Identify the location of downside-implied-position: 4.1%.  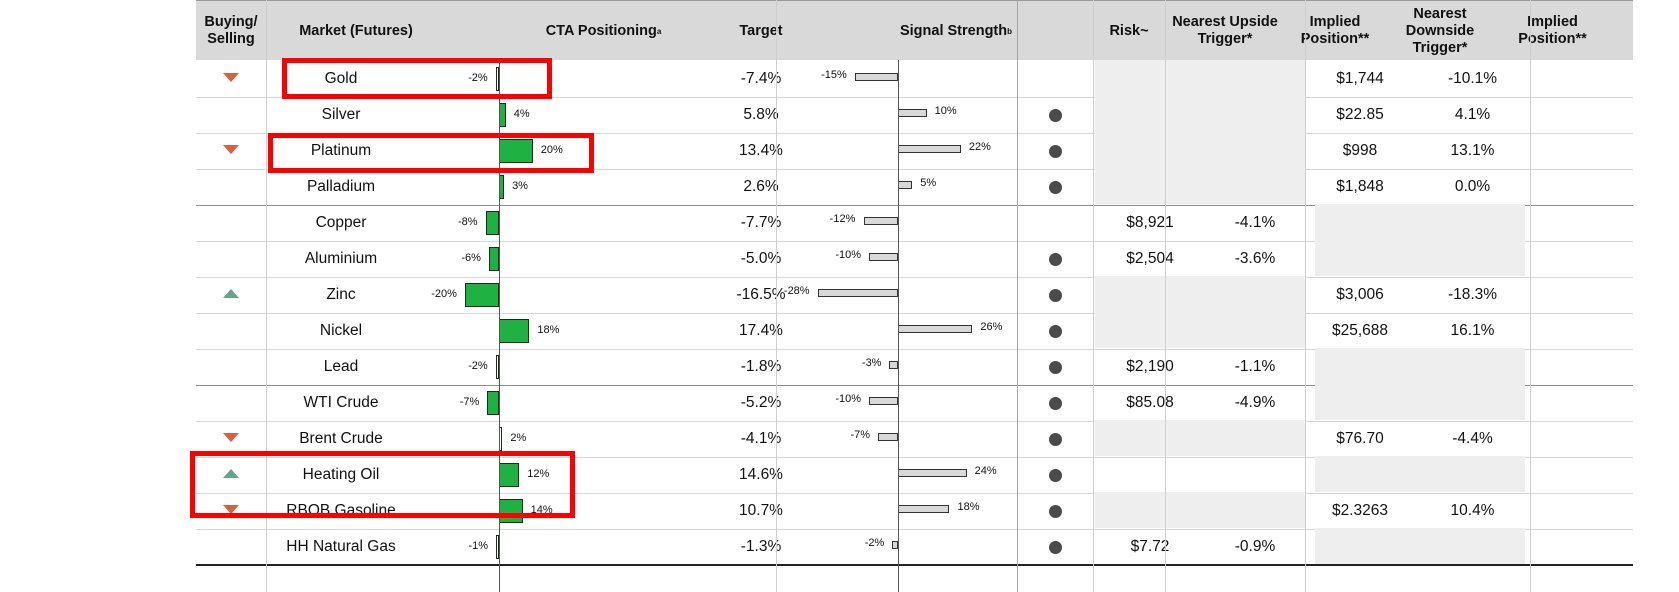
(1472, 114).